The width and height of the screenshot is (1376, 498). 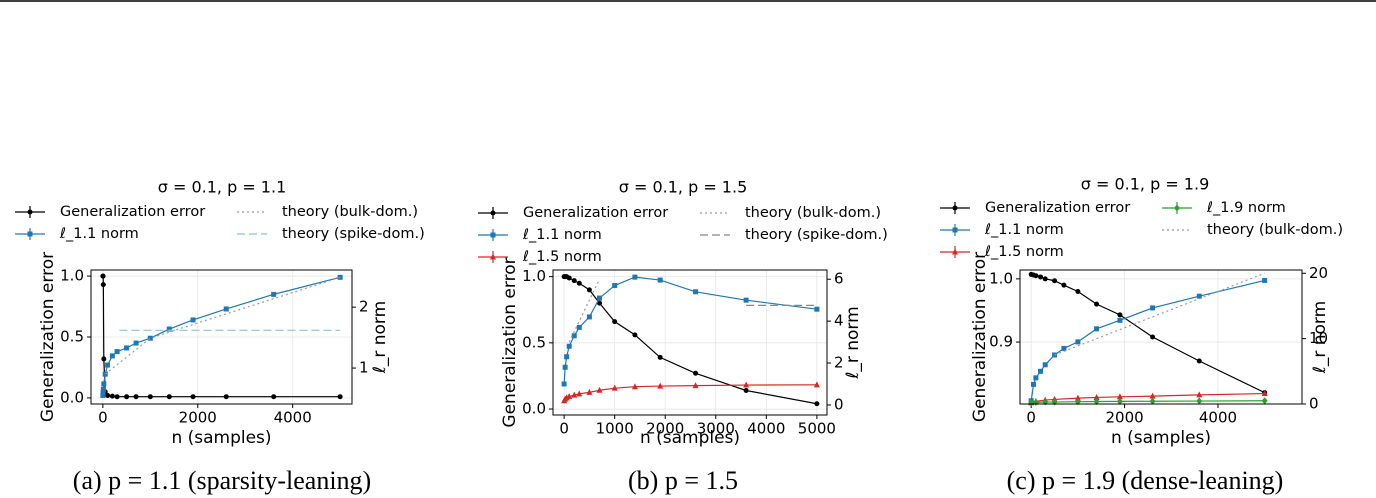 What do you see at coordinates (683, 187) in the screenshot?
I see `chart-title: σ = 0.1, p = 1.5` at bounding box center [683, 187].